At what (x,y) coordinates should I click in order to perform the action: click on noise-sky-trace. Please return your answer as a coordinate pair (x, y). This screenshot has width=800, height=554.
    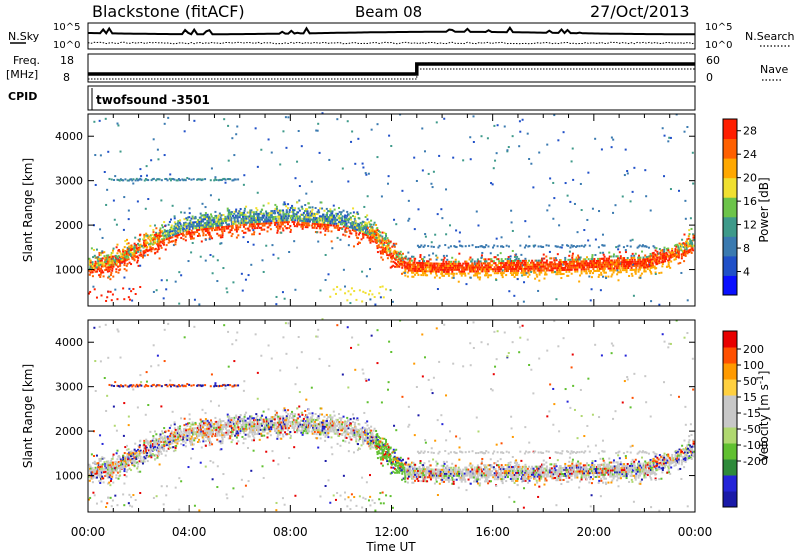
    Looking at the image, I should click on (391, 31).